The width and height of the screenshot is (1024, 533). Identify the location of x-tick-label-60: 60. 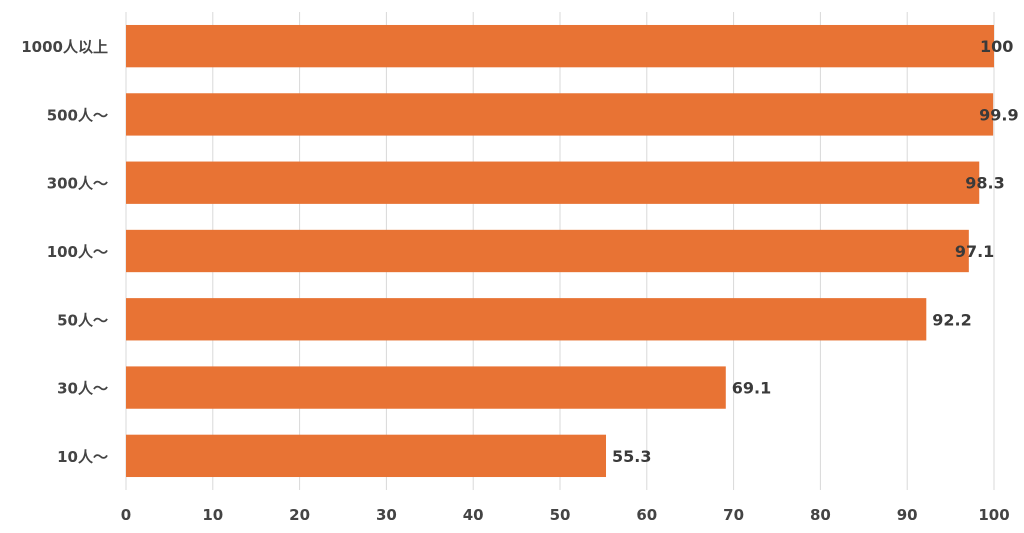
(646, 515).